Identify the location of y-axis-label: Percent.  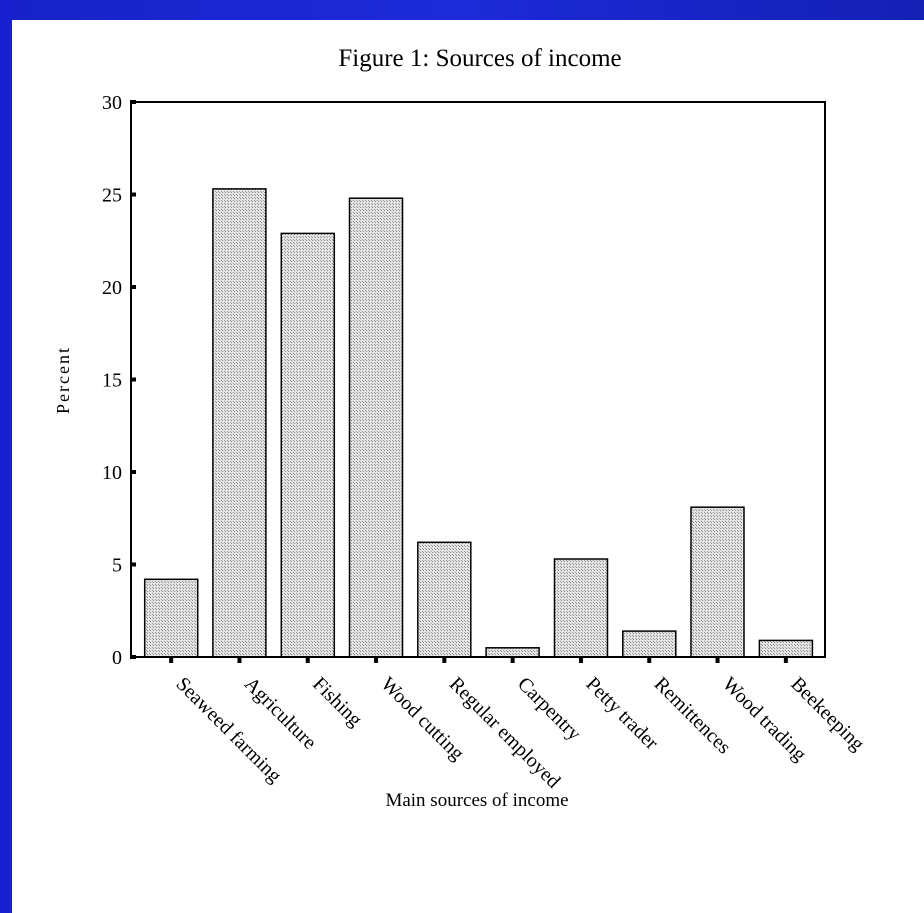
(63, 380).